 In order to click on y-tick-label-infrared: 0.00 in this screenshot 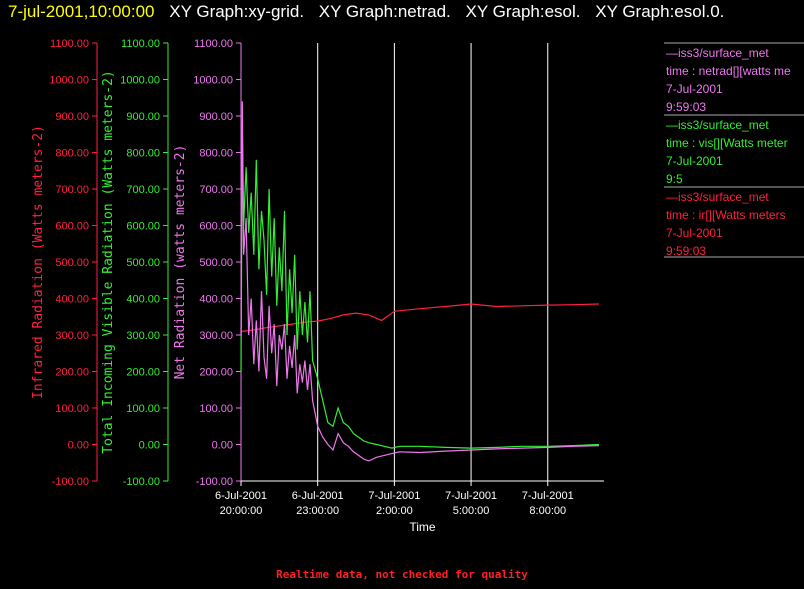, I will do `click(78, 446)`.